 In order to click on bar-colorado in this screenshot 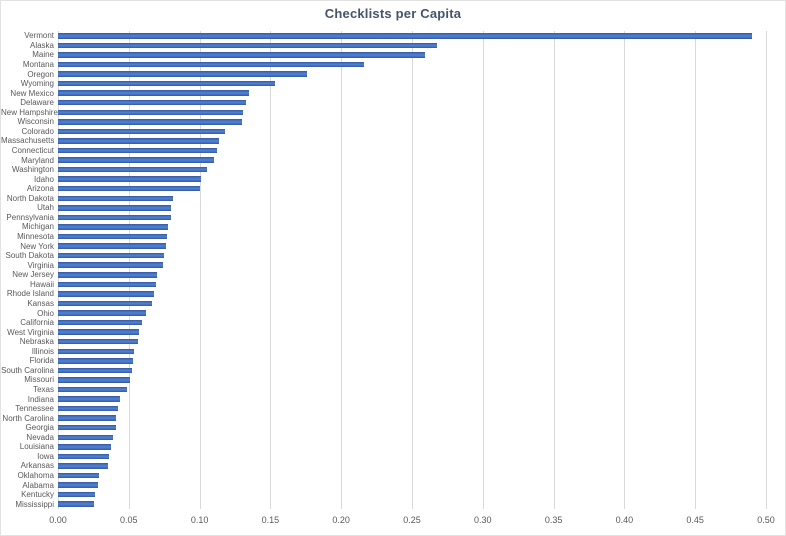, I will do `click(142, 131)`.